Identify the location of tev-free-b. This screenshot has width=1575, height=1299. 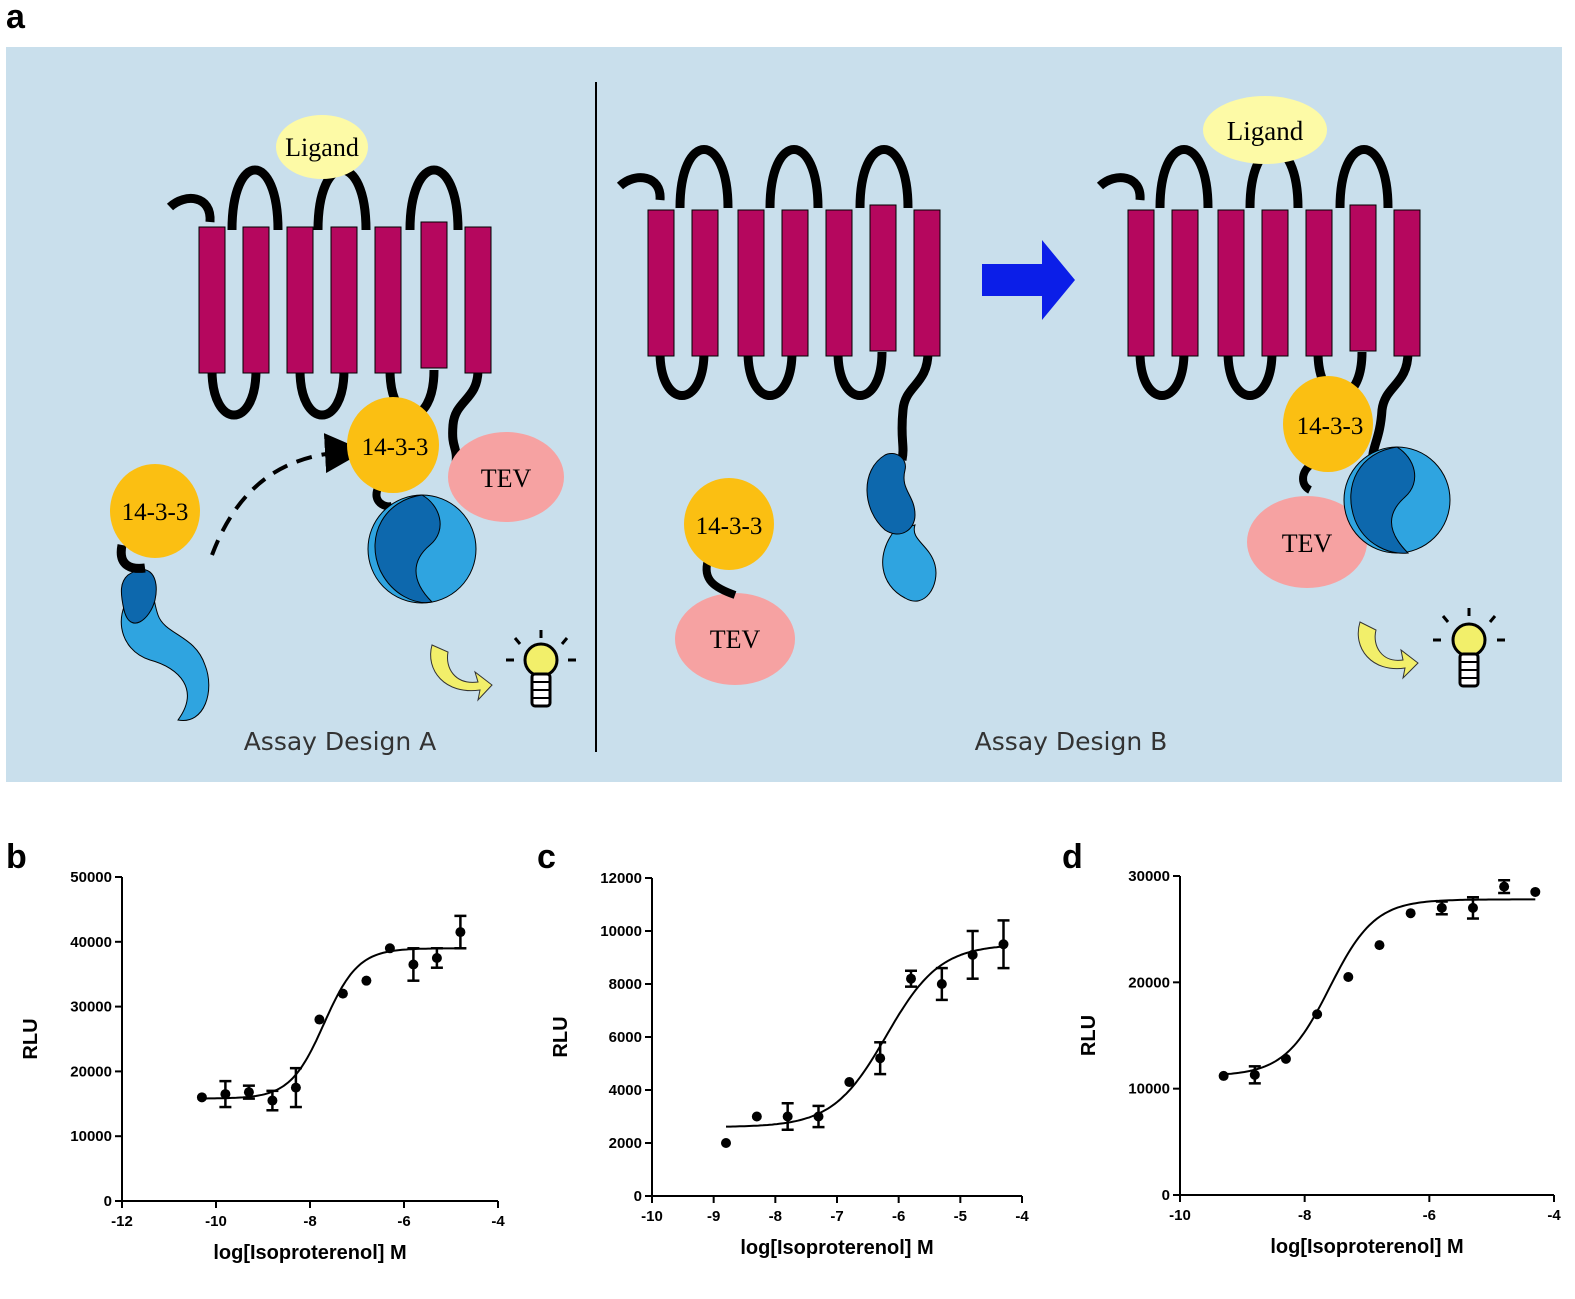
(735, 639).